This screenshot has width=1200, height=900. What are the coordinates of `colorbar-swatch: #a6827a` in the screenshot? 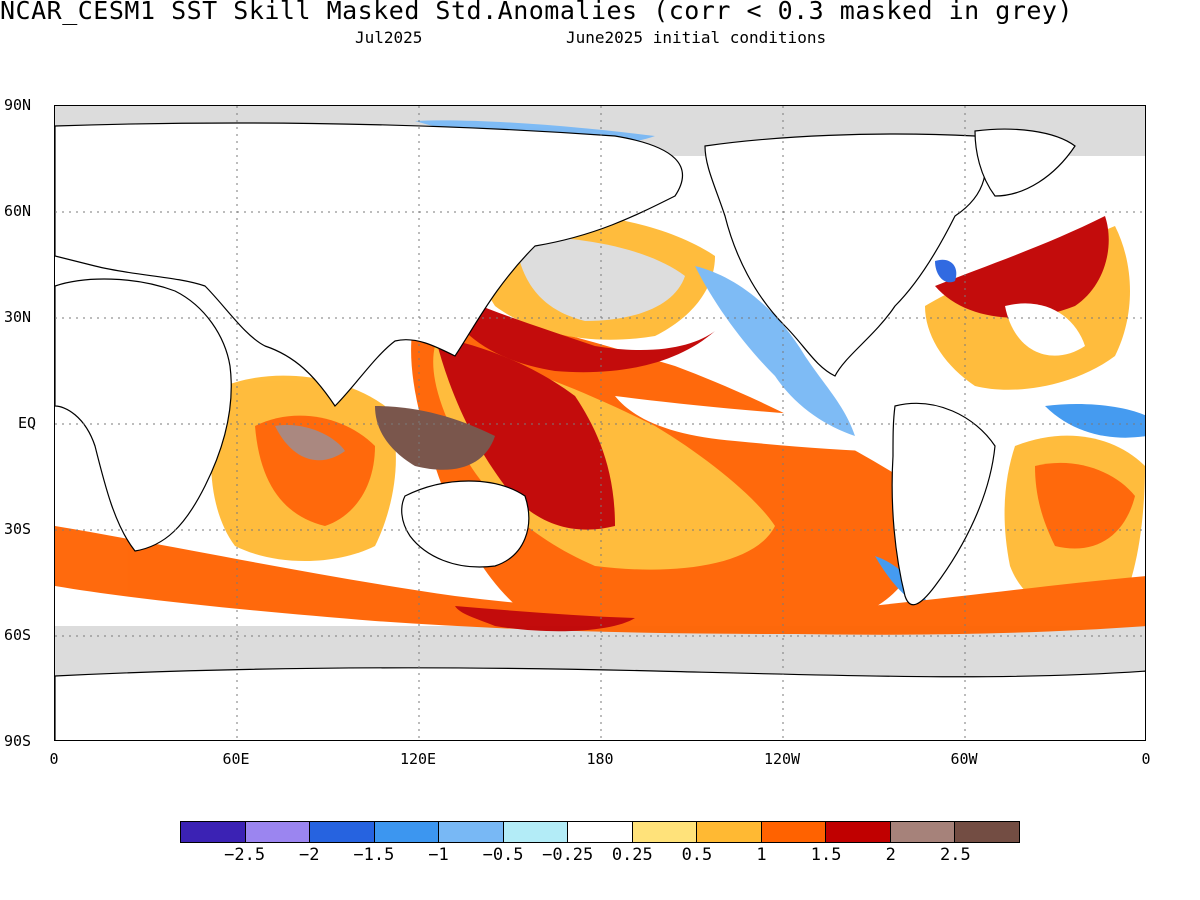 It's located at (923, 832).